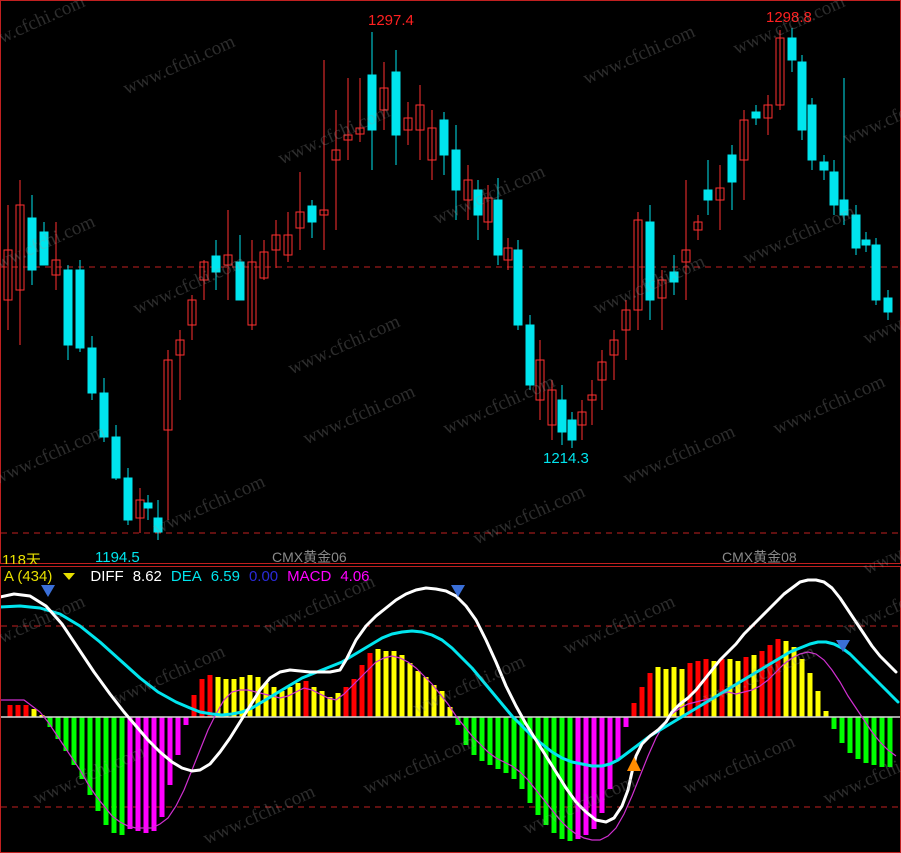  I want to click on high-price-label-2: 1298.8, so click(789, 17).